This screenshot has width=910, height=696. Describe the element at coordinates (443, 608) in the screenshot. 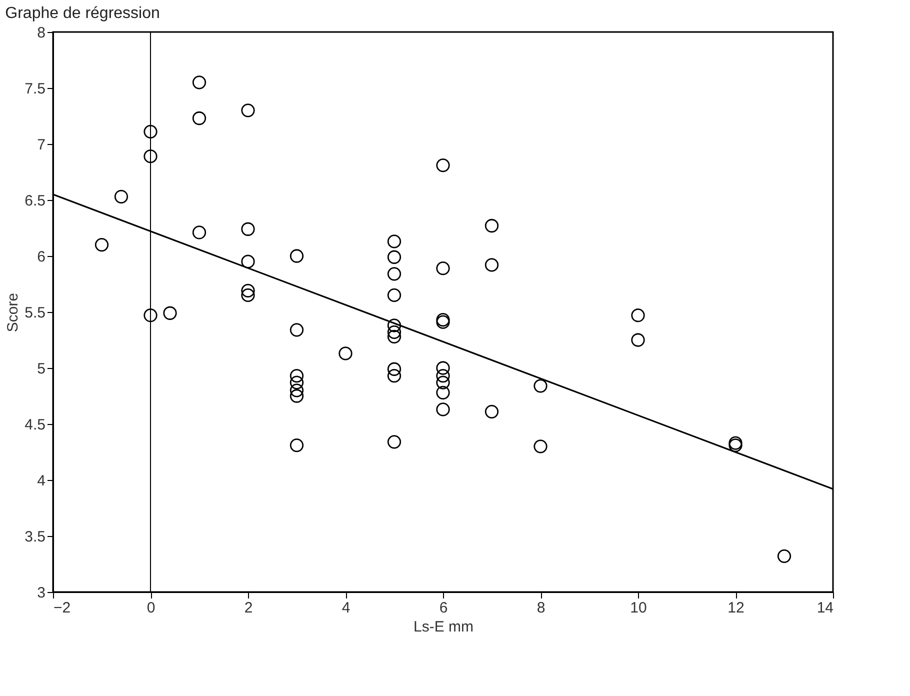

I see `x-tick-label: 6` at that location.